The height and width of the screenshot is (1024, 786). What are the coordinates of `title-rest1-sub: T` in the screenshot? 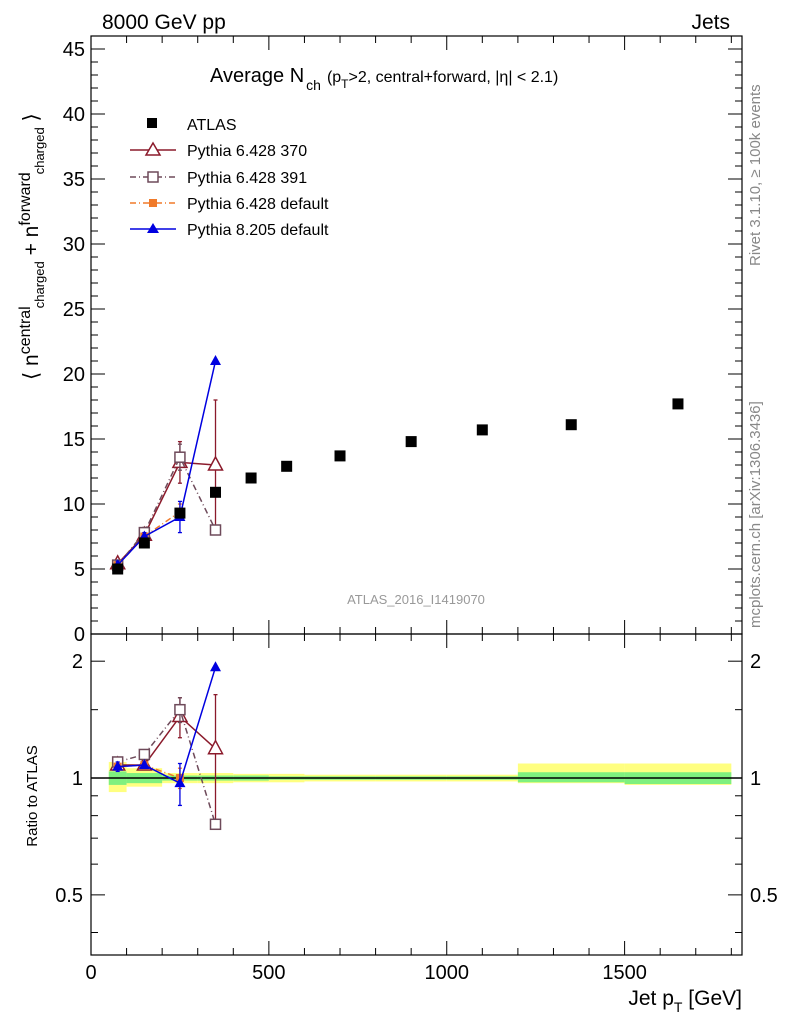 It's located at (345, 84).